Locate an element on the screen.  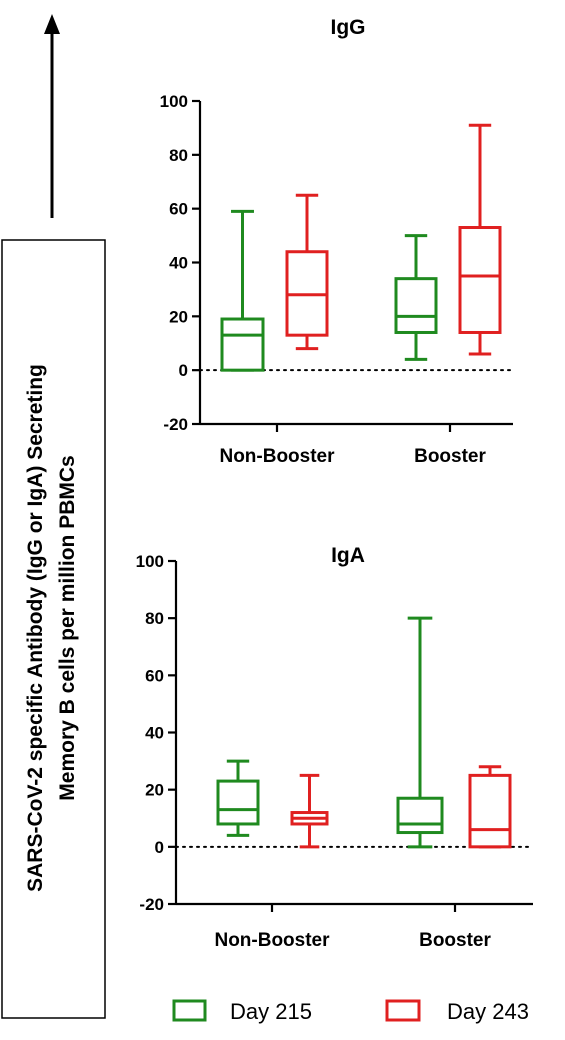
legend-item-day-215: Day 215 is located at coordinates (242, 1011).